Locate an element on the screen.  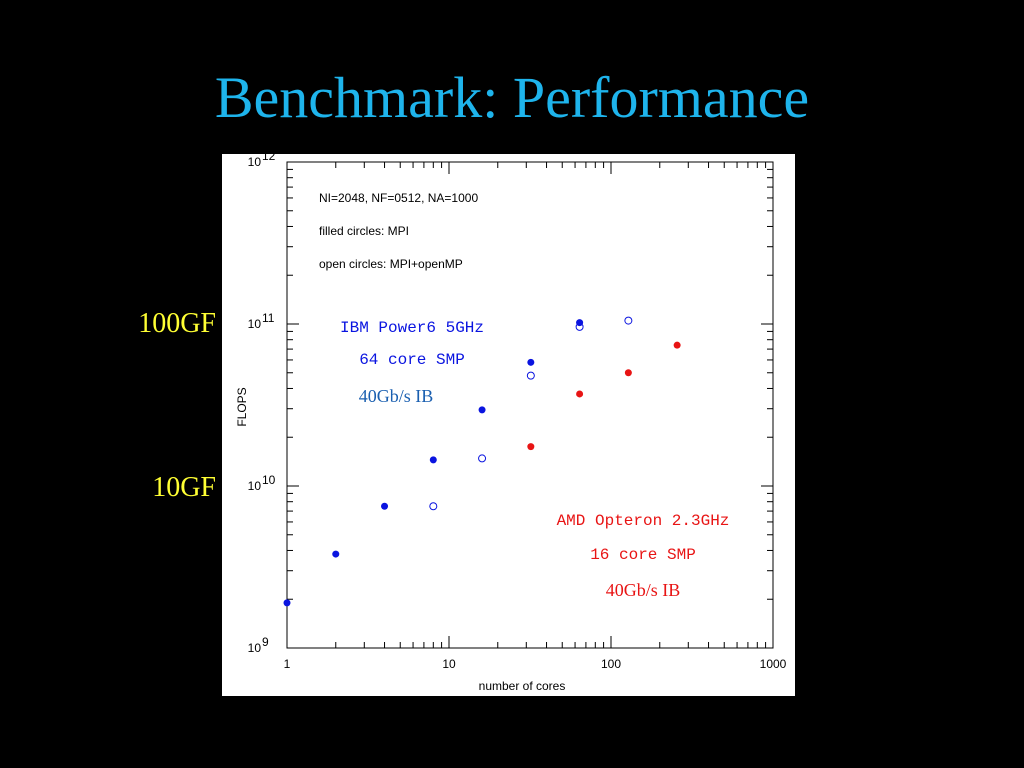
label-100gf: 100GF is located at coordinates (177, 323).